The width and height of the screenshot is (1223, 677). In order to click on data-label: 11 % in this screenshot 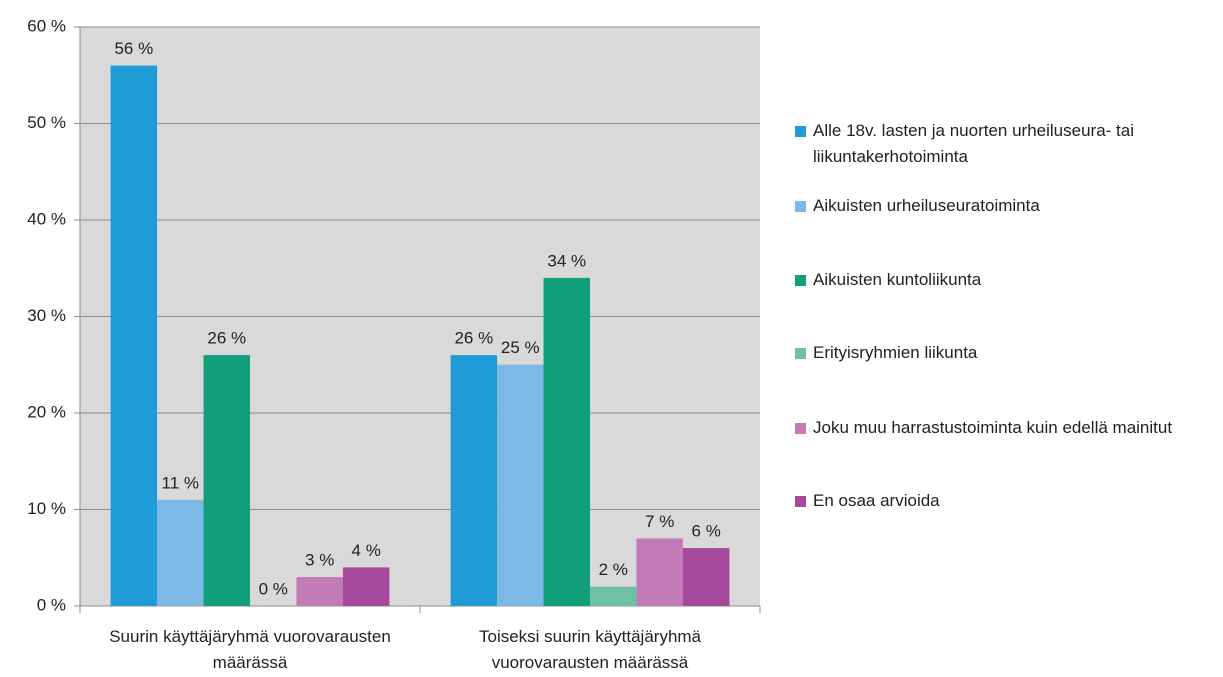, I will do `click(181, 482)`.